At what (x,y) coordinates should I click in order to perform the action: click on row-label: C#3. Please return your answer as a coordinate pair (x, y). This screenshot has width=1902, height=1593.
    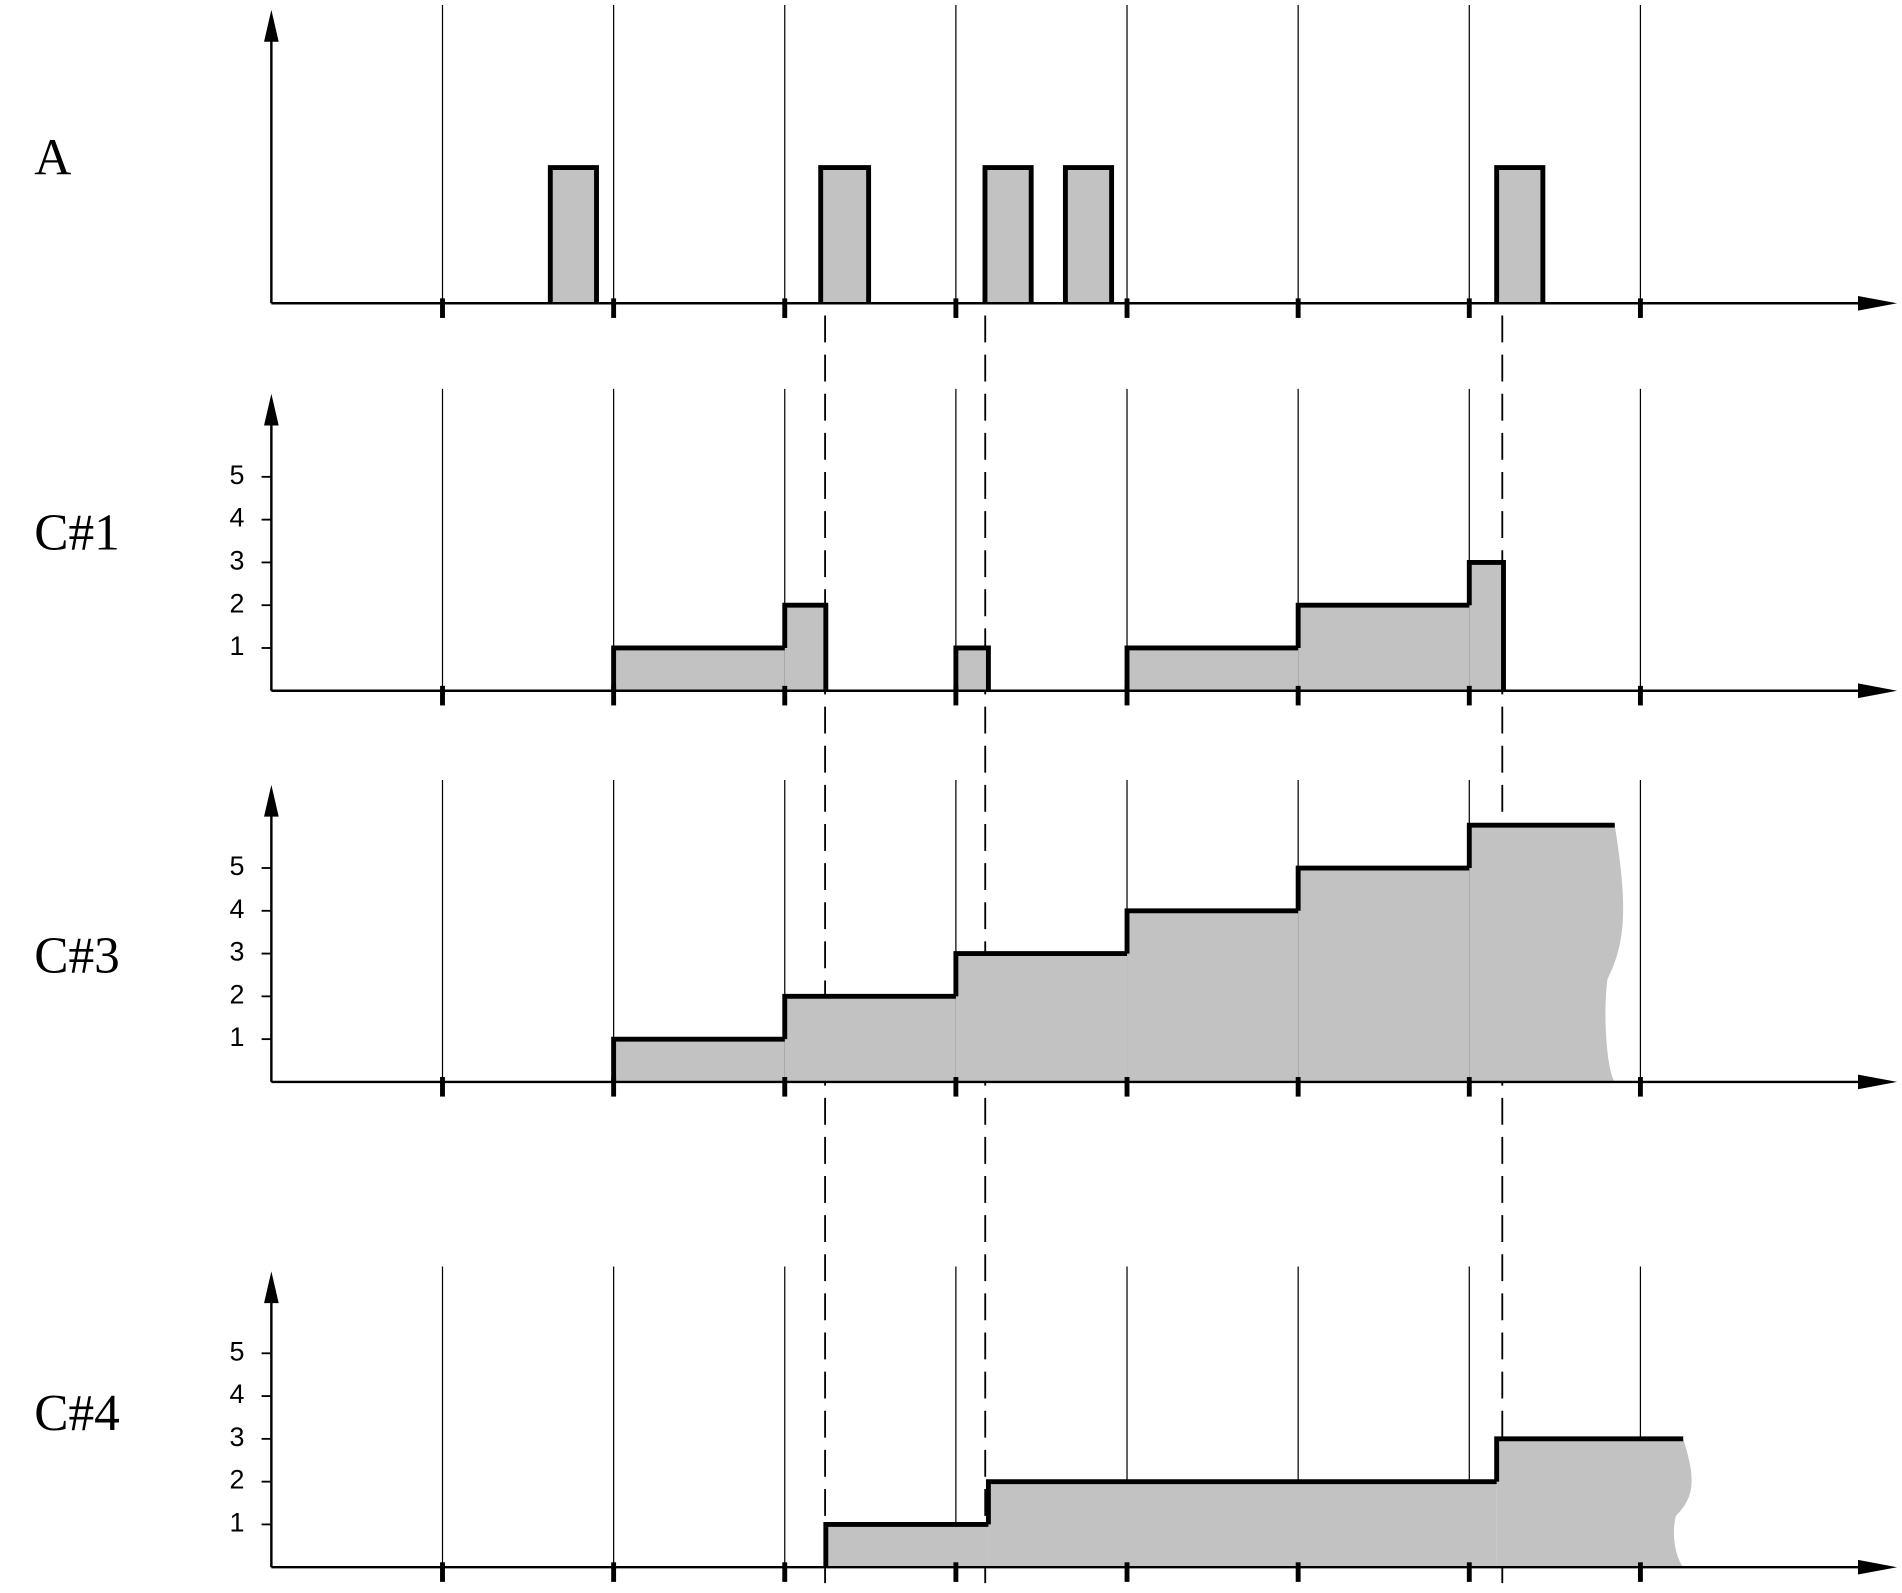
    Looking at the image, I should click on (77, 956).